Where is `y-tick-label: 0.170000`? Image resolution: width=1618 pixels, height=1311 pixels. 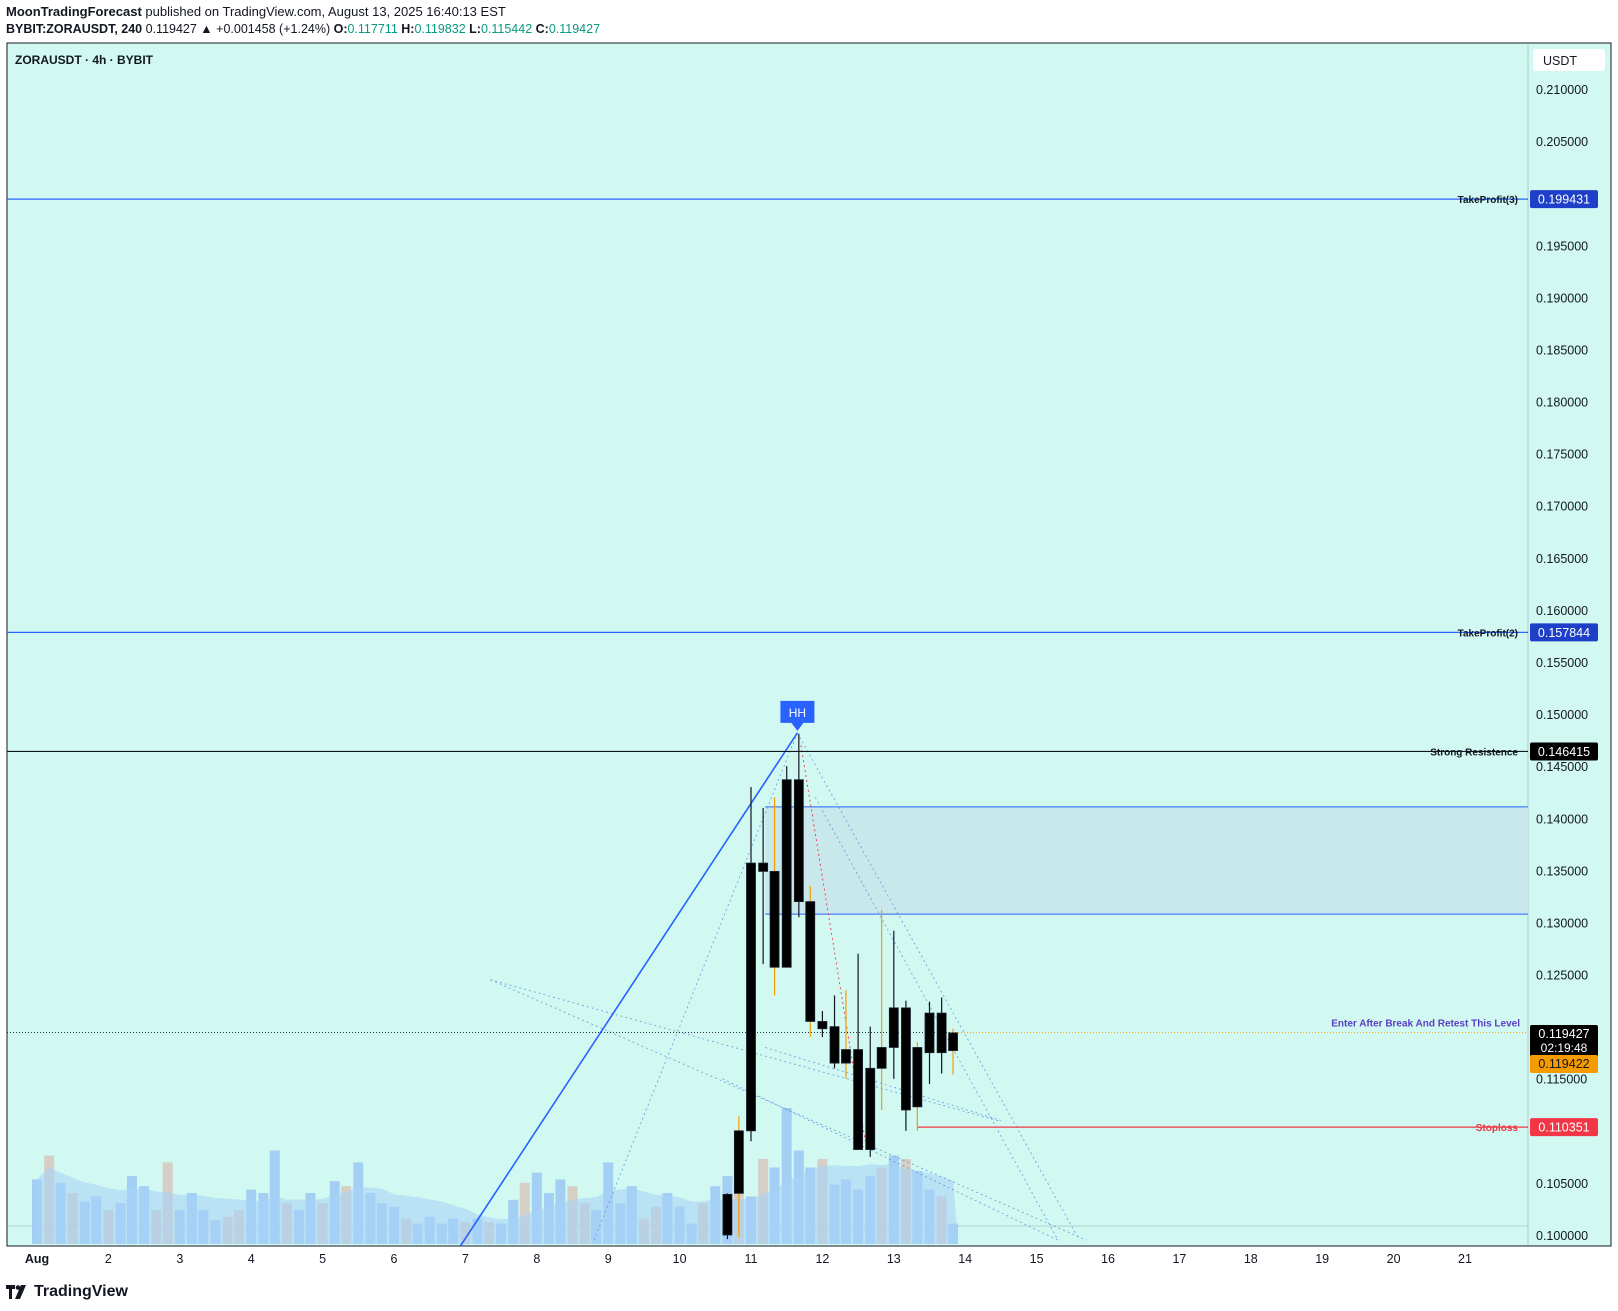
y-tick-label: 0.170000 is located at coordinates (1562, 507).